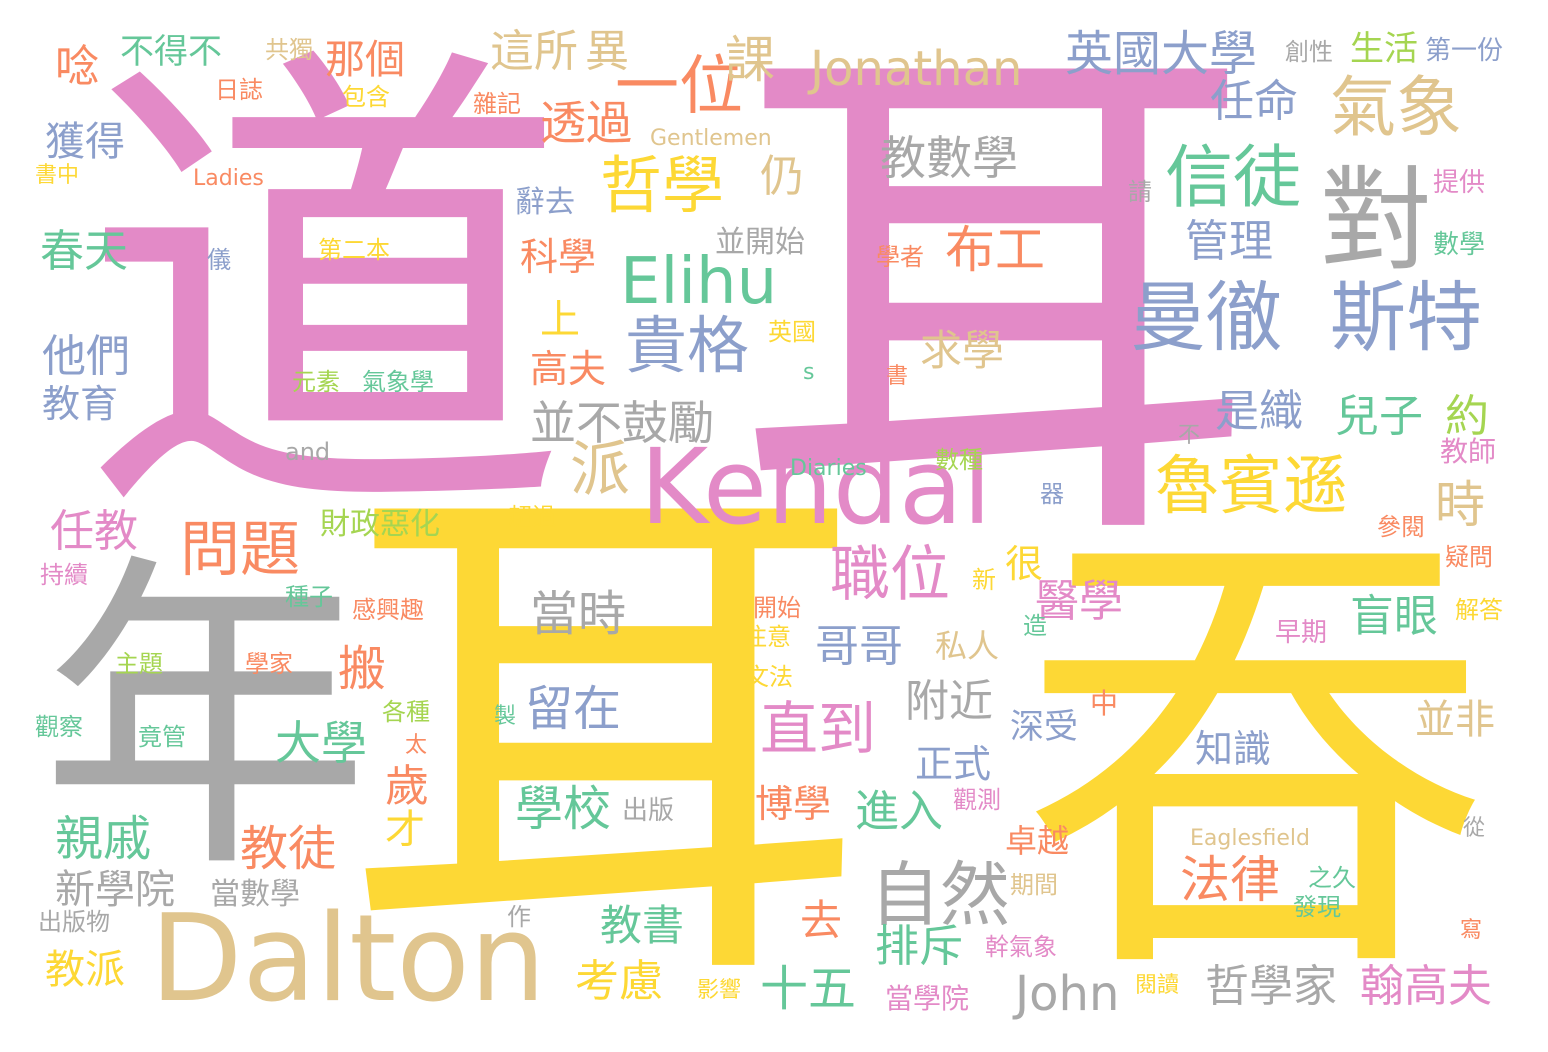  What do you see at coordinates (362, 669) in the screenshot?
I see `word: 搬` at bounding box center [362, 669].